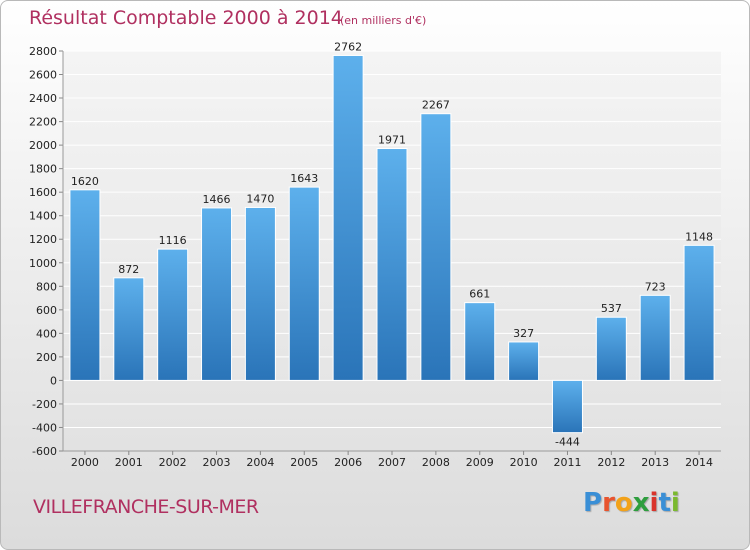 The height and width of the screenshot is (550, 750). Describe the element at coordinates (43, 216) in the screenshot. I see `y-tick-label: 1400` at that location.